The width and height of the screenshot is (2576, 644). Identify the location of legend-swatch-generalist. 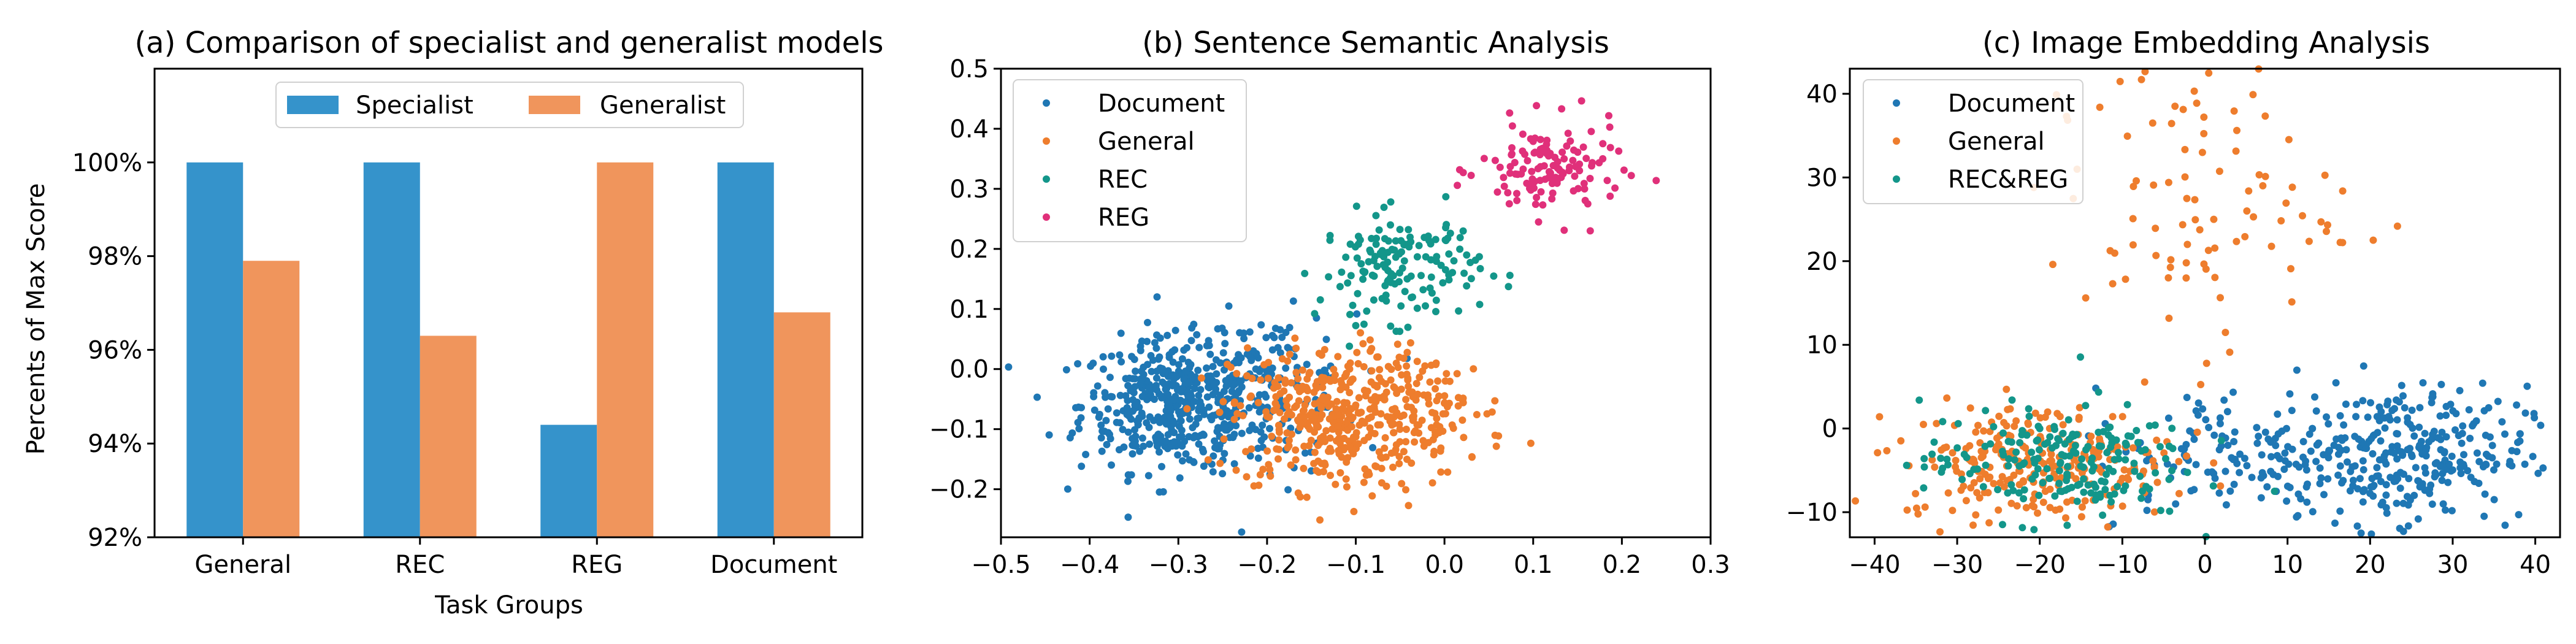
(554, 105).